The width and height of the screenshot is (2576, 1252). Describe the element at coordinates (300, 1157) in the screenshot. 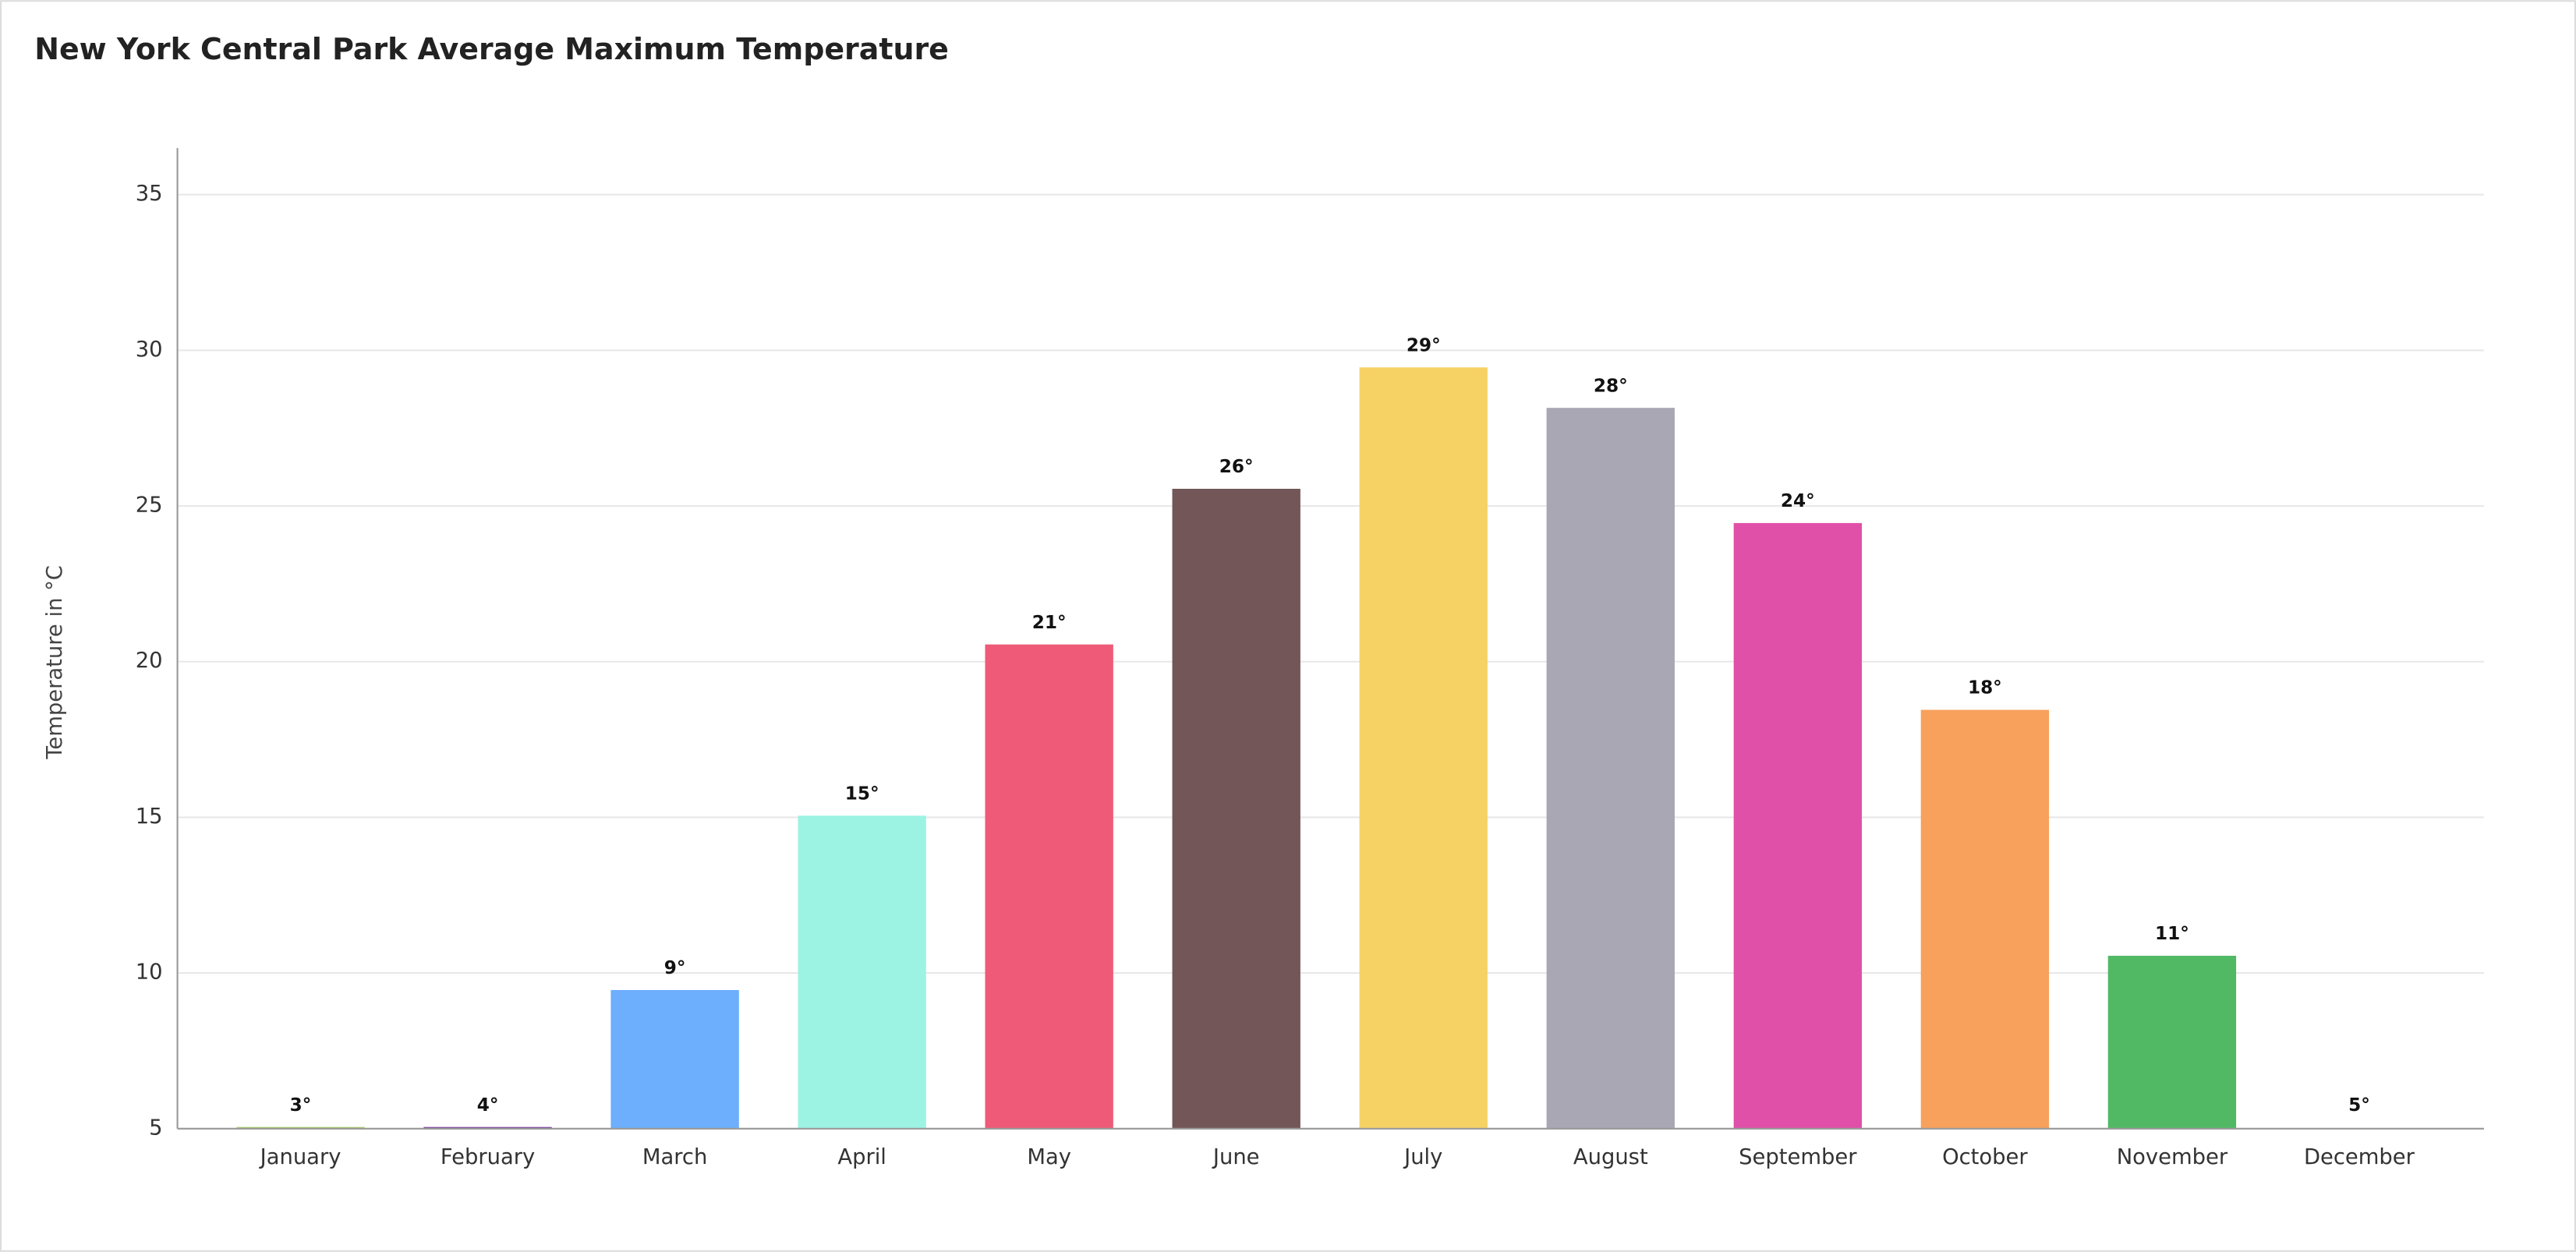

I see `x-tick-label: January` at that location.